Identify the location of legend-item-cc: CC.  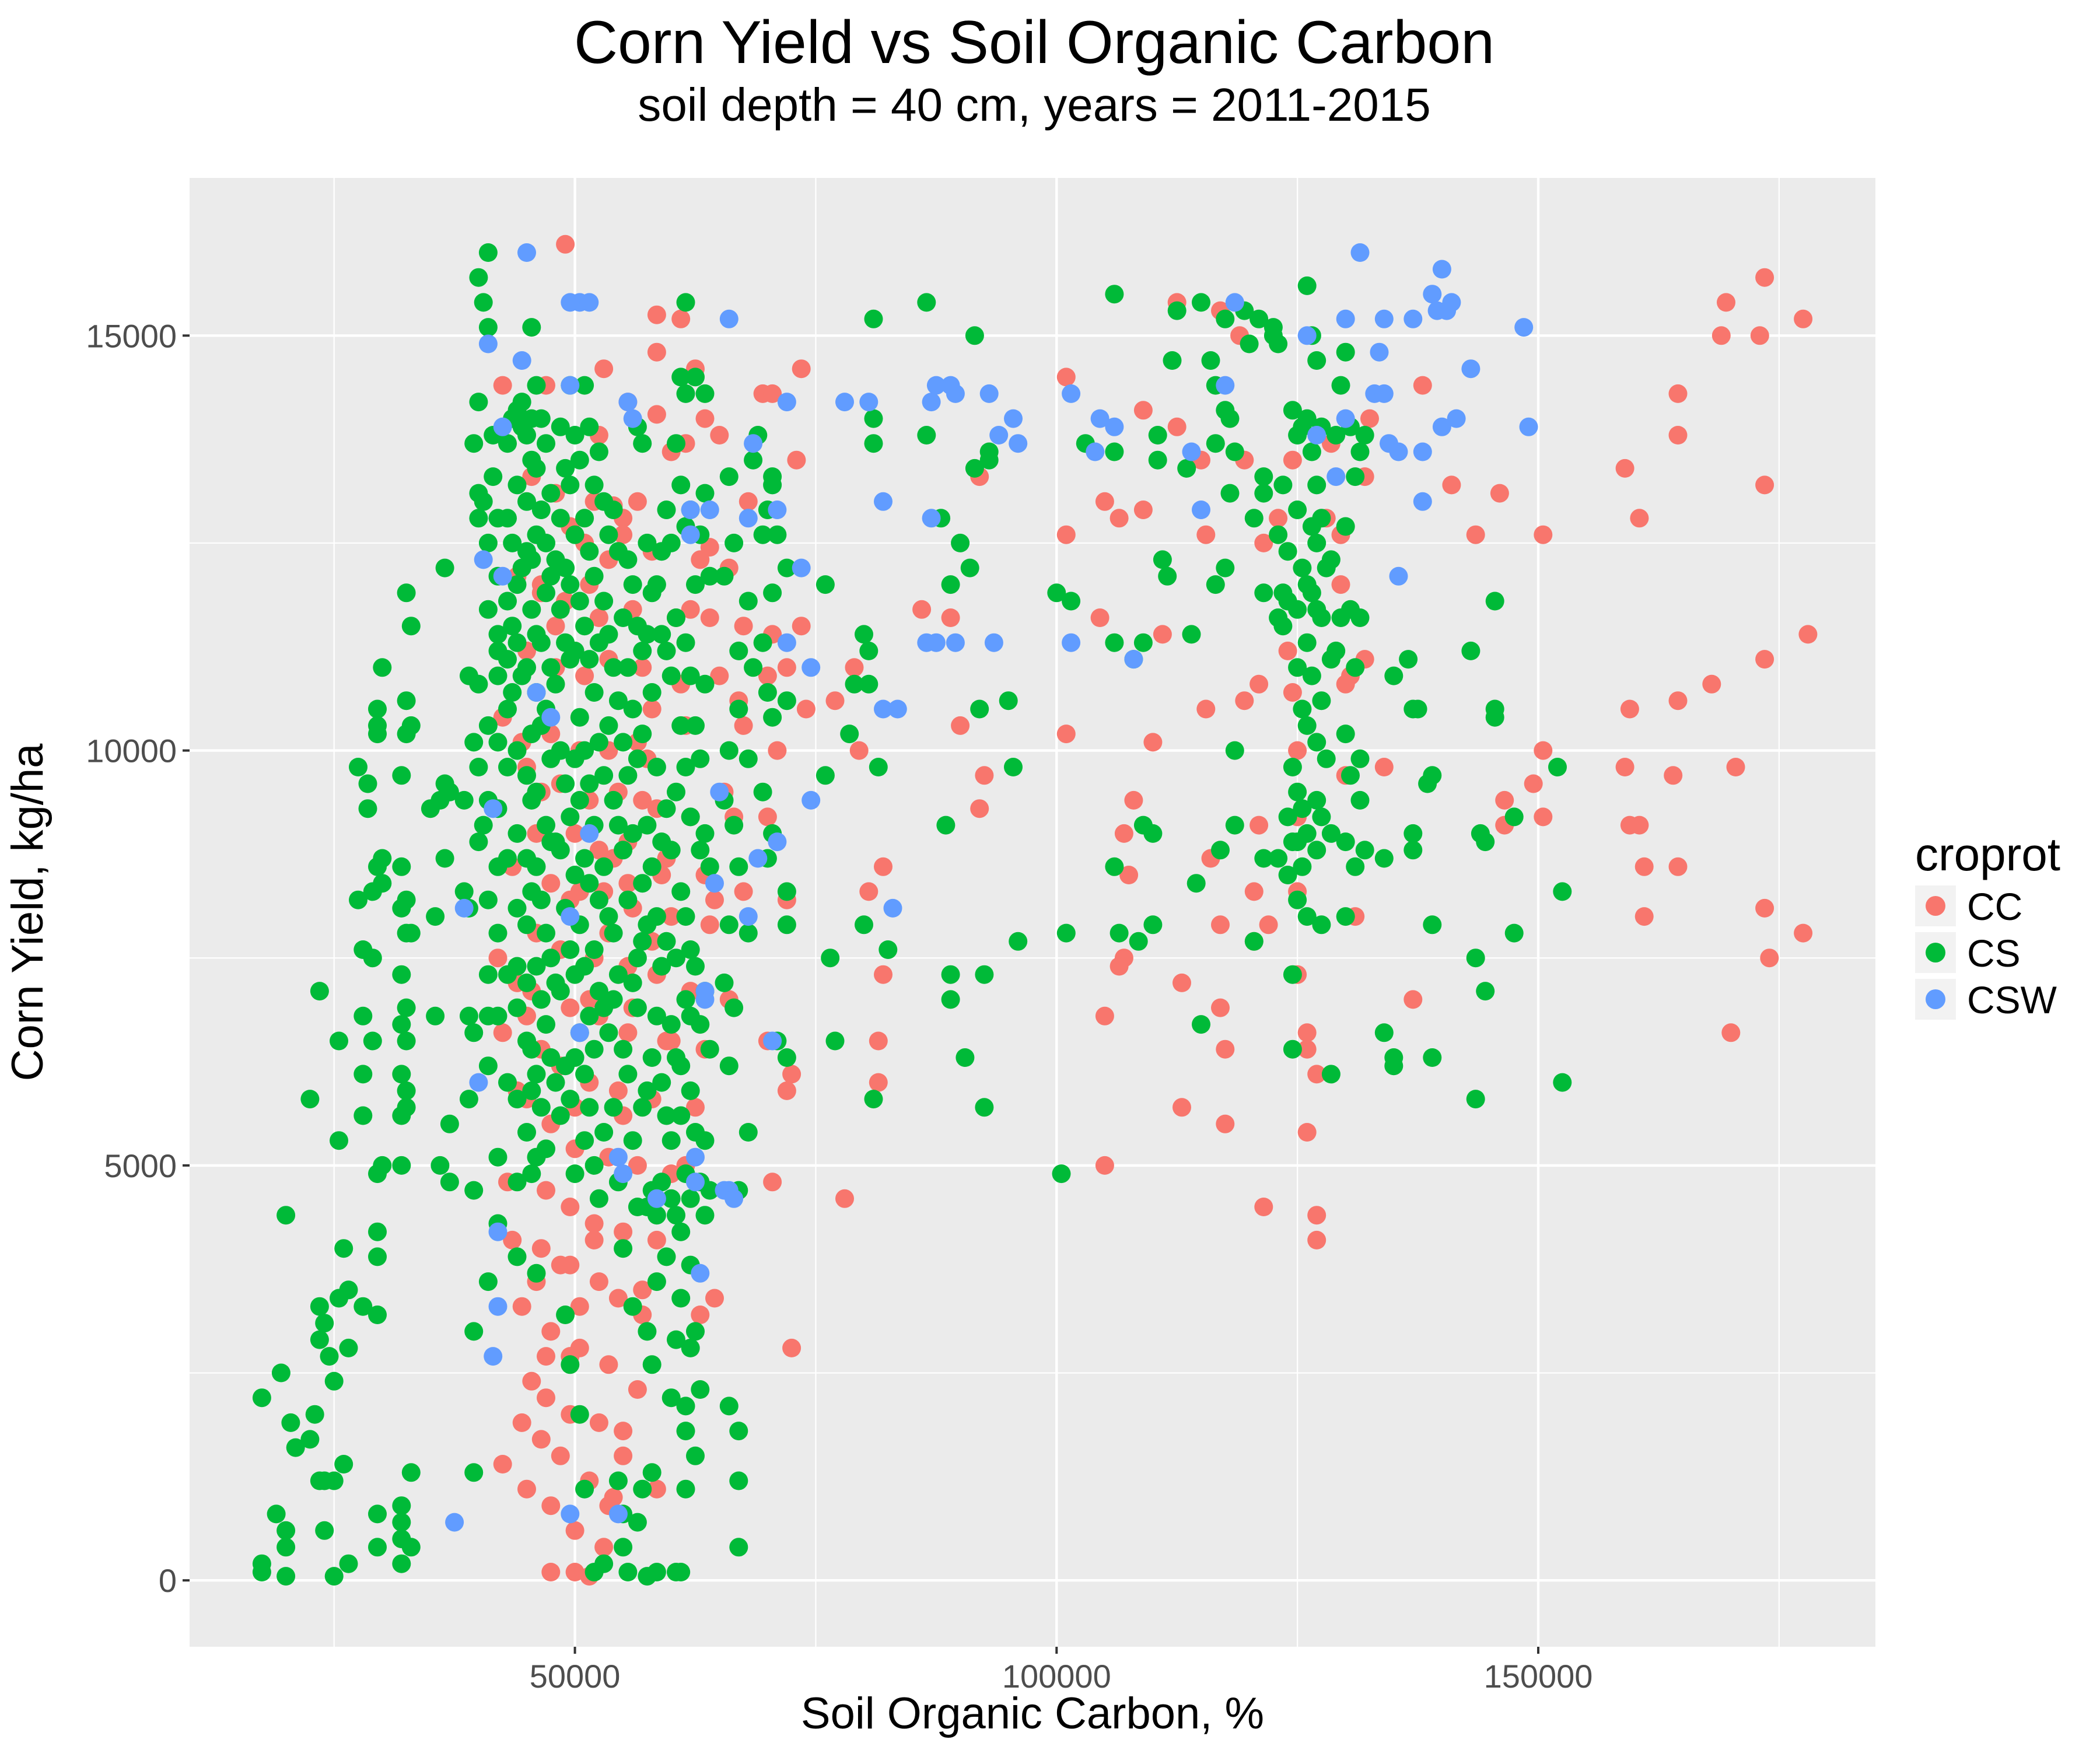
(1968, 907).